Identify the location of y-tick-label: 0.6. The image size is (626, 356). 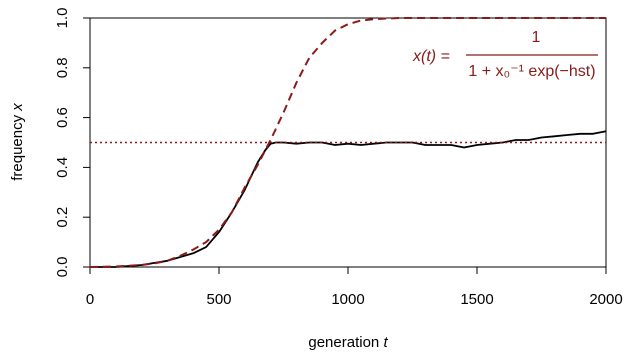
(62, 117).